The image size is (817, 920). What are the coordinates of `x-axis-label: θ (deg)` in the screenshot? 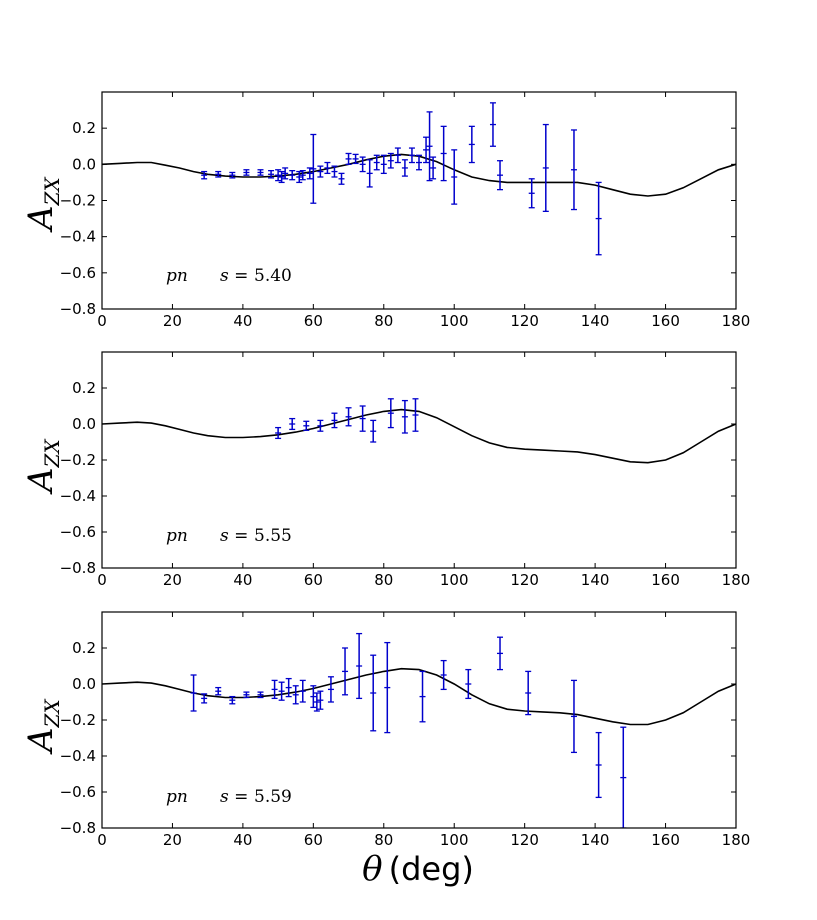 It's located at (418, 869).